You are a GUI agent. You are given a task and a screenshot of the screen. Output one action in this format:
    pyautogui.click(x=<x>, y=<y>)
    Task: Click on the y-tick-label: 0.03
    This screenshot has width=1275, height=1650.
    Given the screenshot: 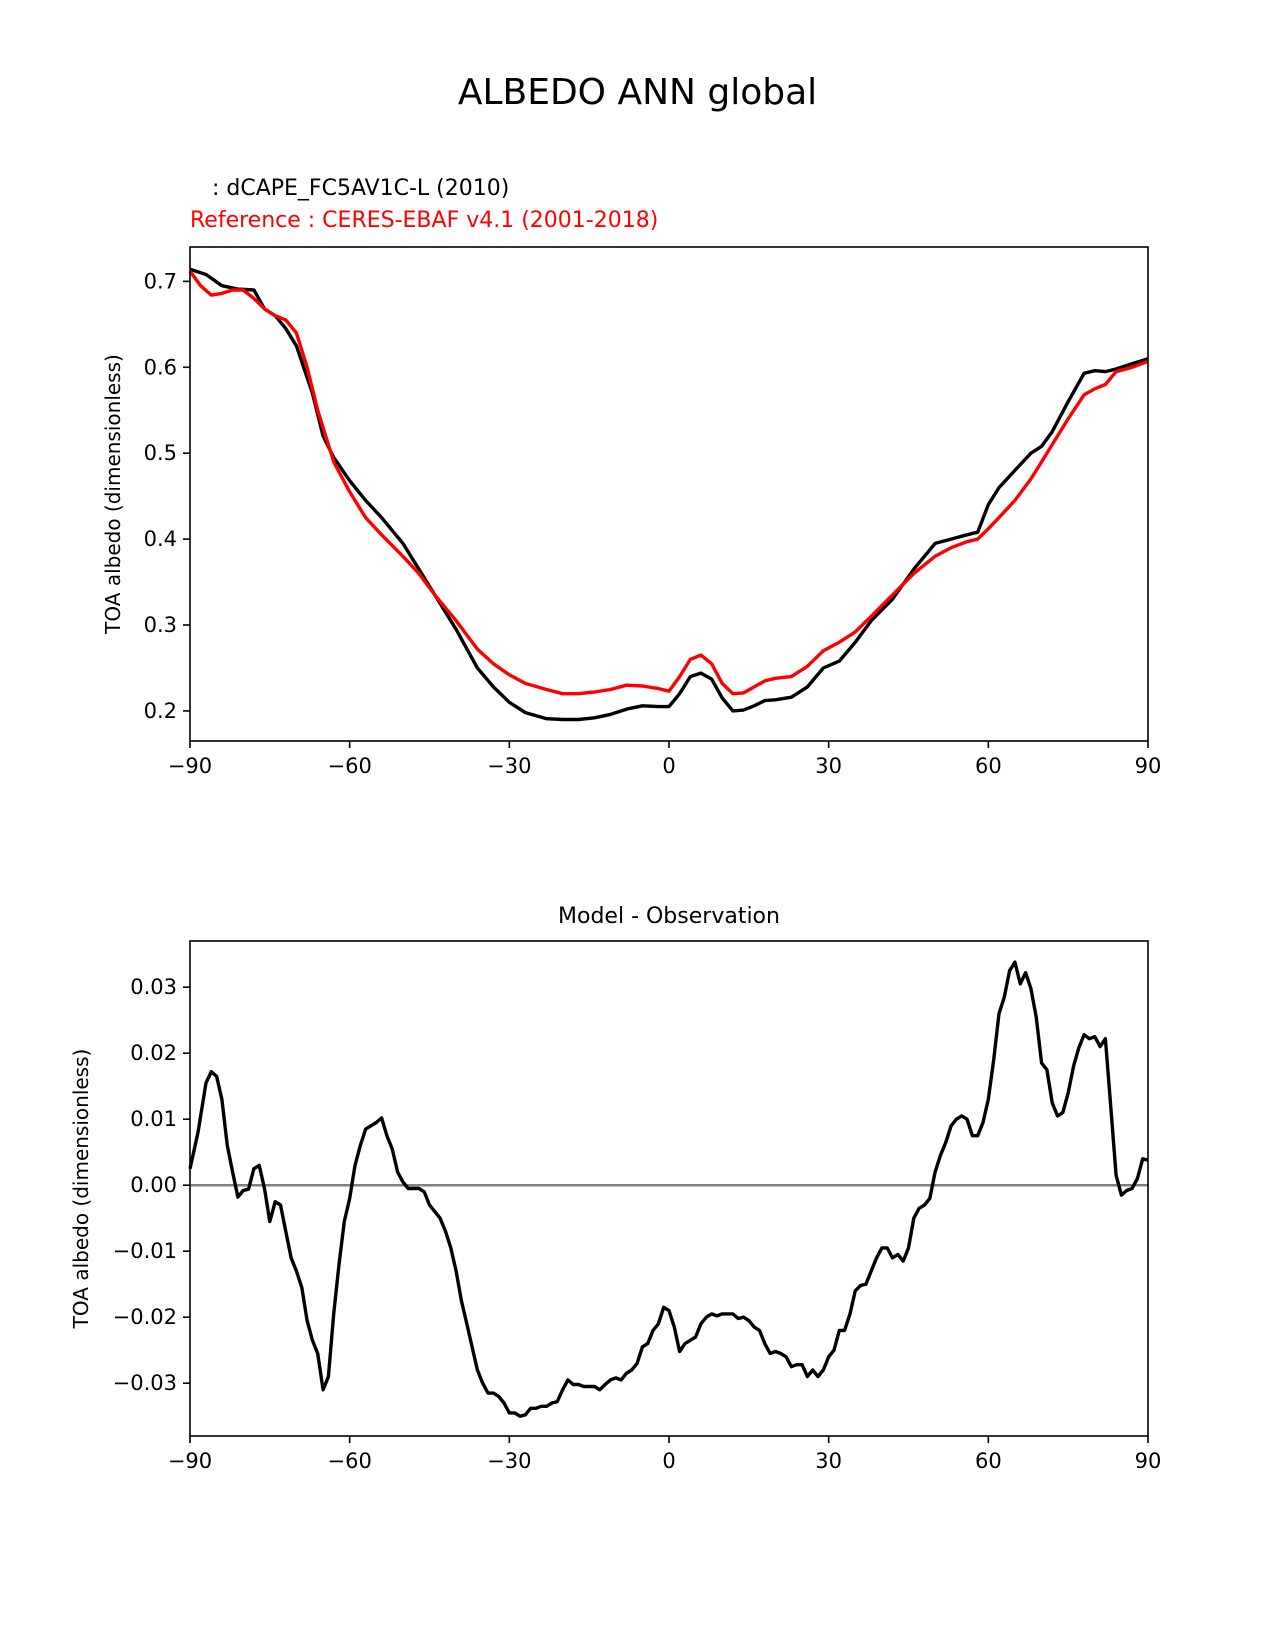 What is the action you would take?
    pyautogui.click(x=153, y=987)
    